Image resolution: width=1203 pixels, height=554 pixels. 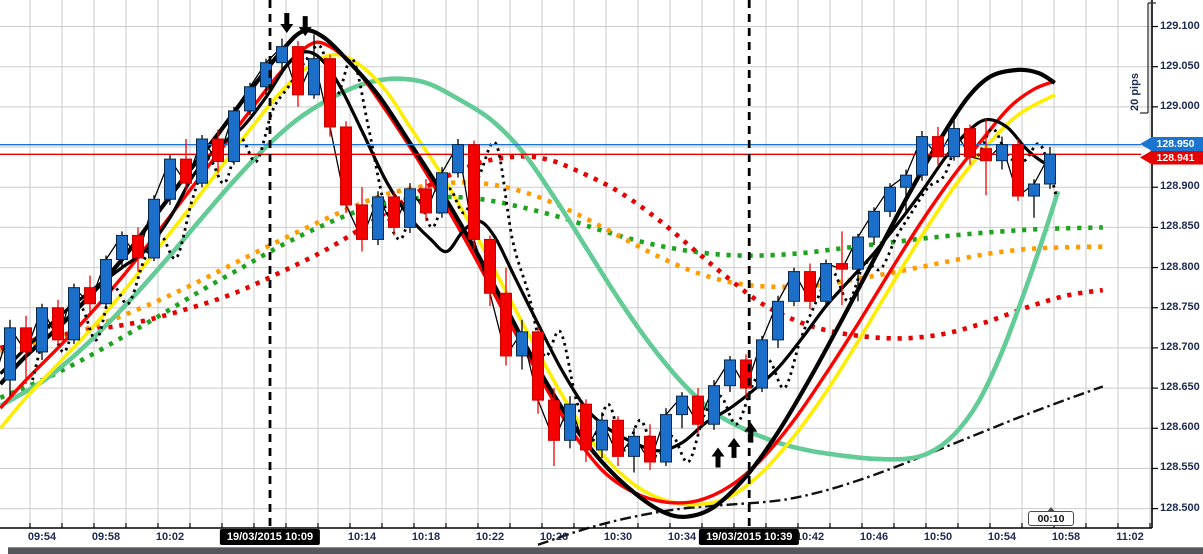 What do you see at coordinates (1135, 92) in the screenshot?
I see `pips-measure-label: 20 pips` at bounding box center [1135, 92].